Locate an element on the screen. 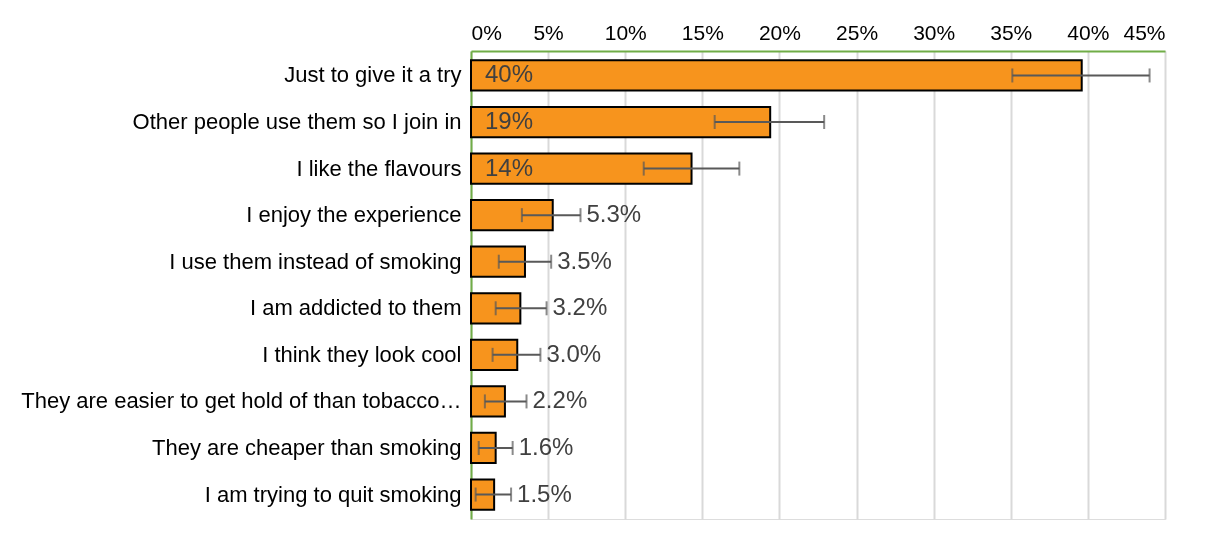 Image resolution: width=1213 pixels, height=537 pixels. y-tick-label: I am trying to quit smoking is located at coordinates (333, 494).